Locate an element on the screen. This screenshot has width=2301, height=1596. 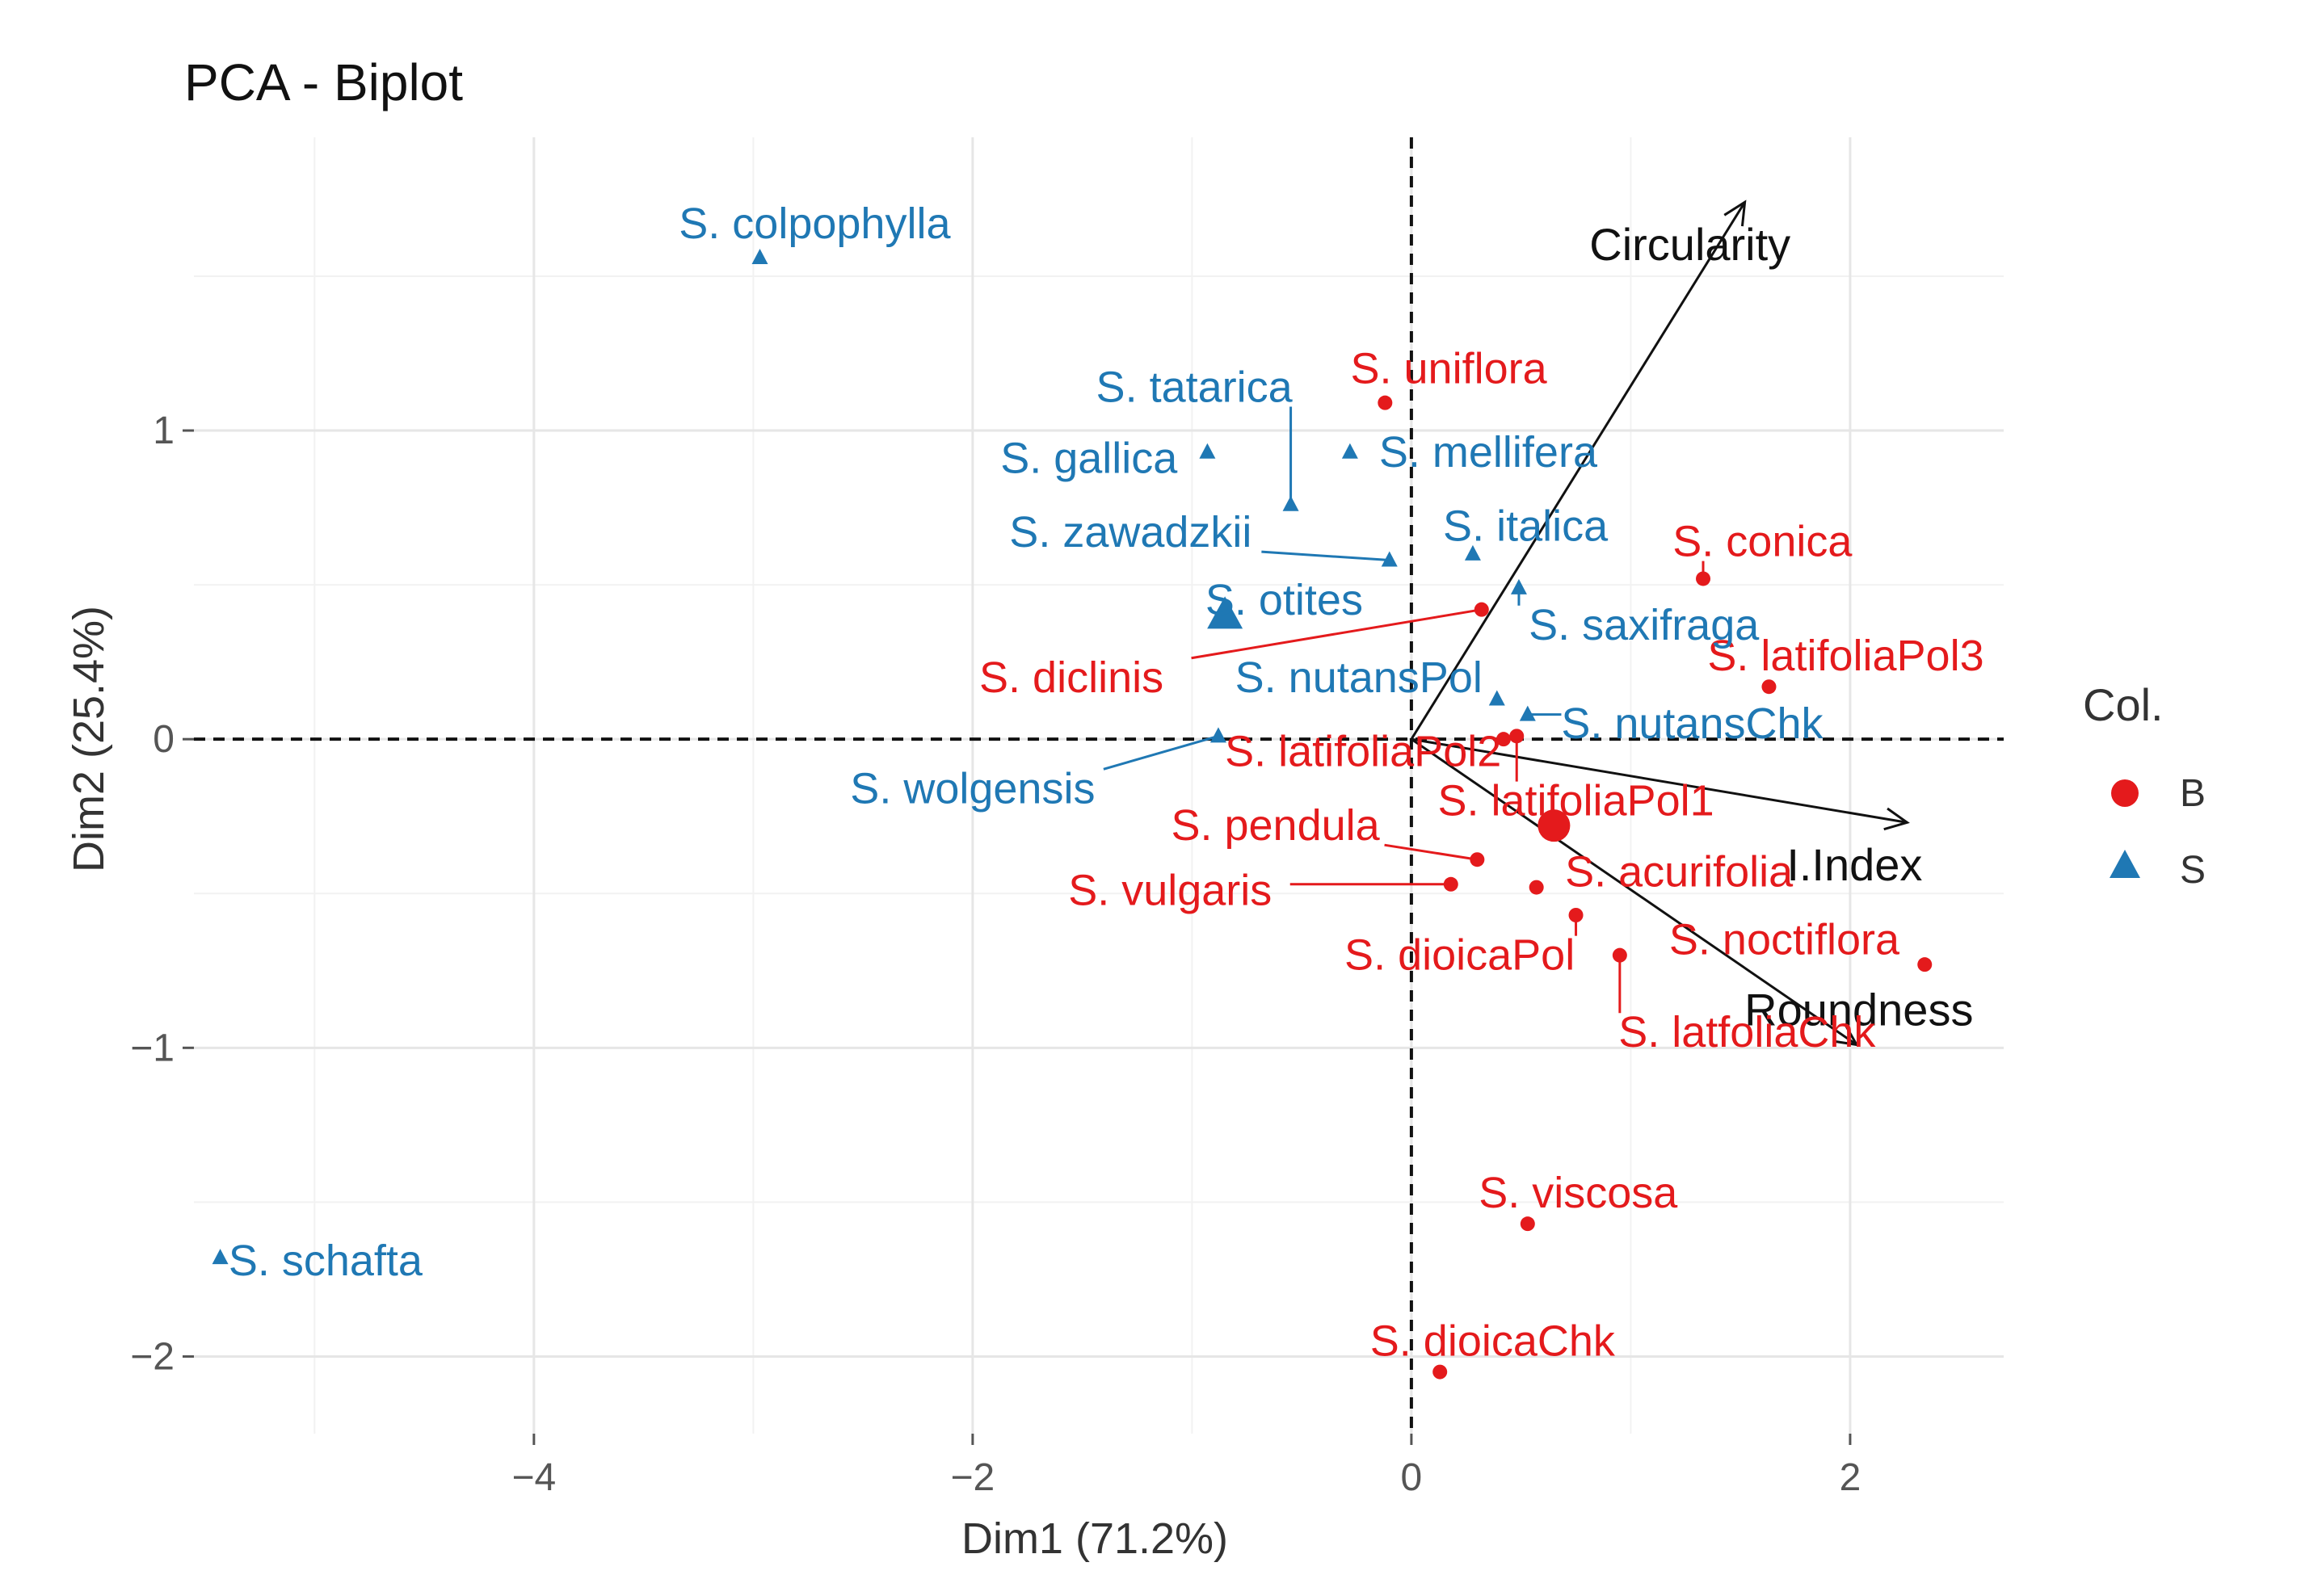
data-point-label: S. italica is located at coordinates (1526, 526).